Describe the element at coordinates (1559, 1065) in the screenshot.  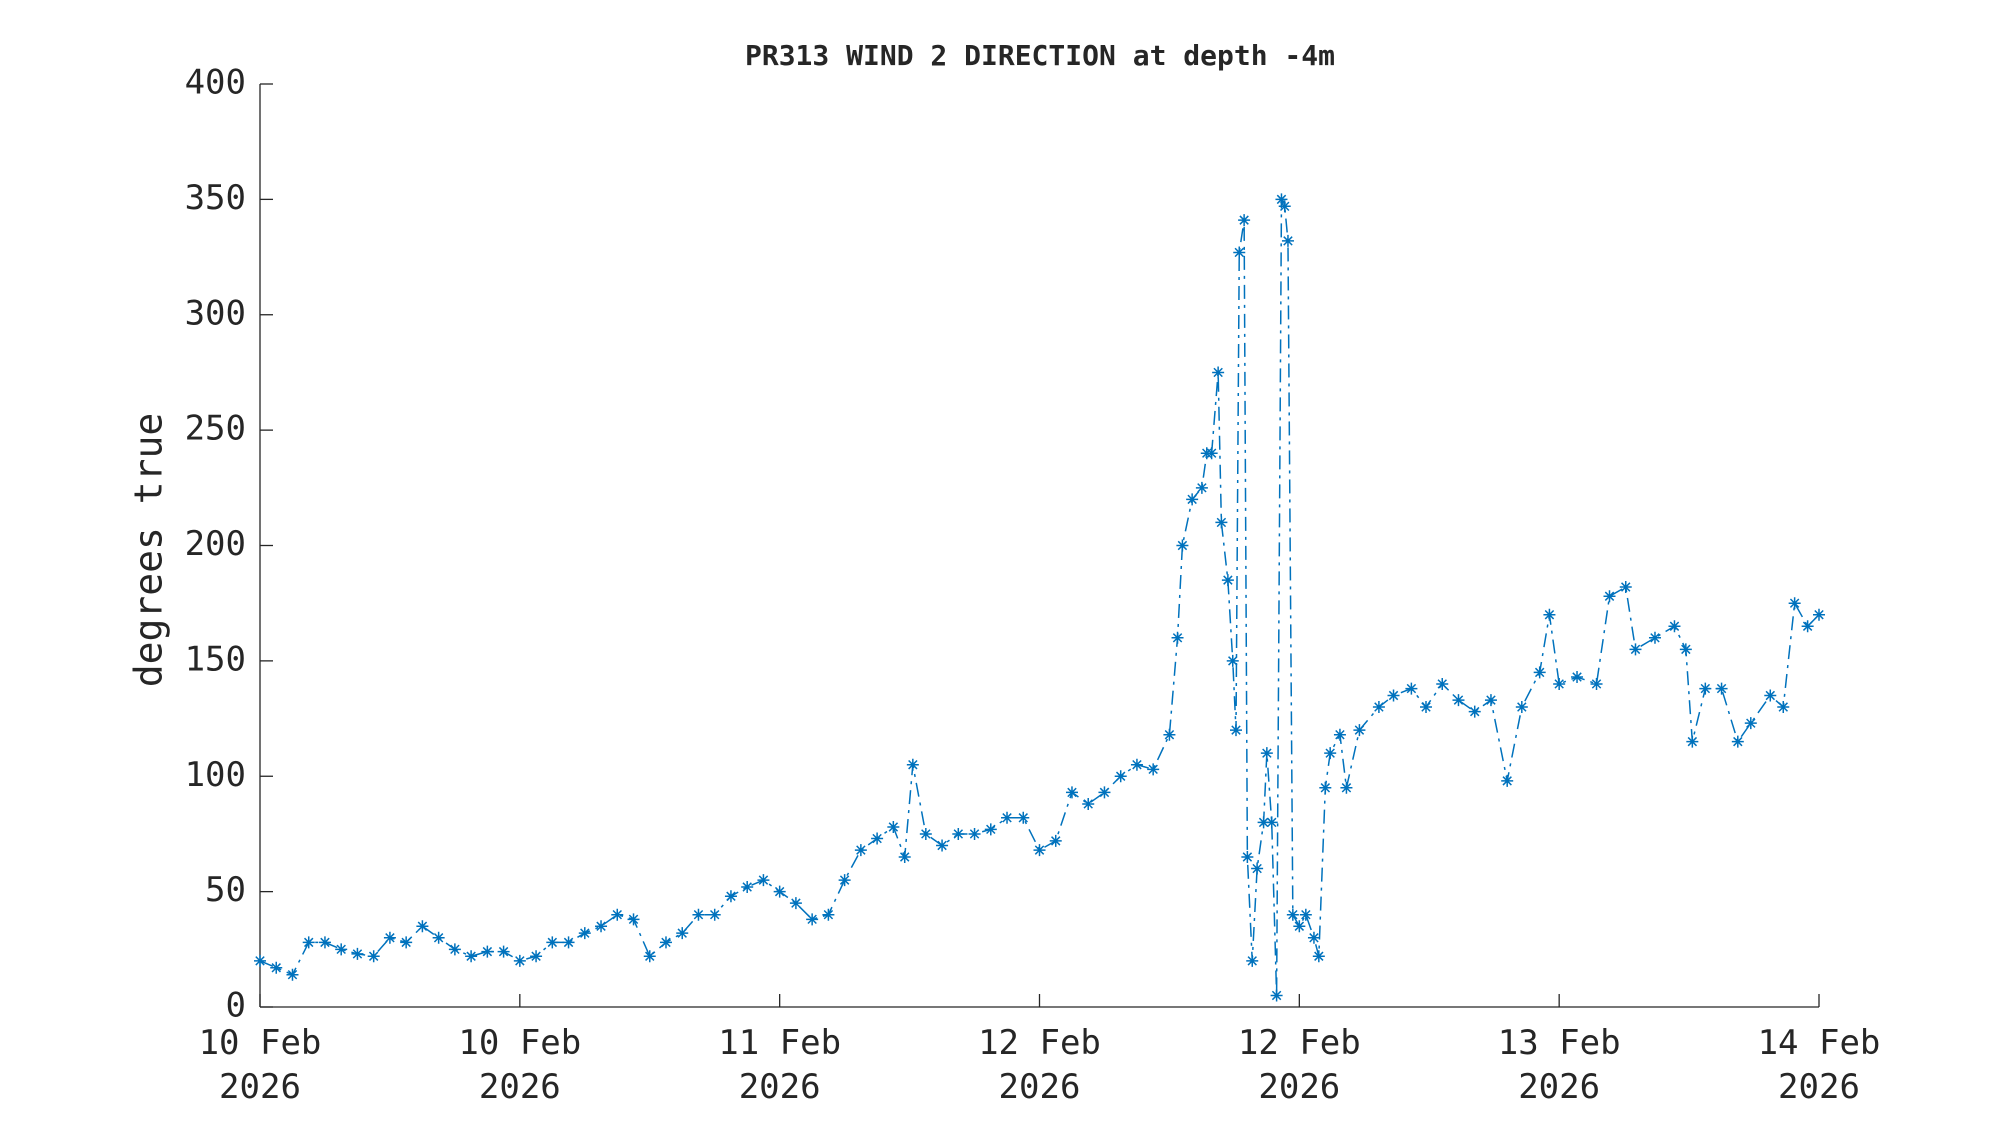
I see `x-tick-label: 13 Feb 2026` at that location.